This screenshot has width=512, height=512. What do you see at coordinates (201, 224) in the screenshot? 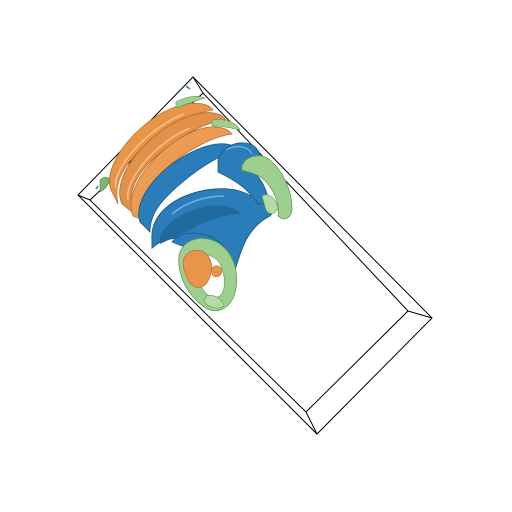
I see `blue-lower-shade` at bounding box center [201, 224].